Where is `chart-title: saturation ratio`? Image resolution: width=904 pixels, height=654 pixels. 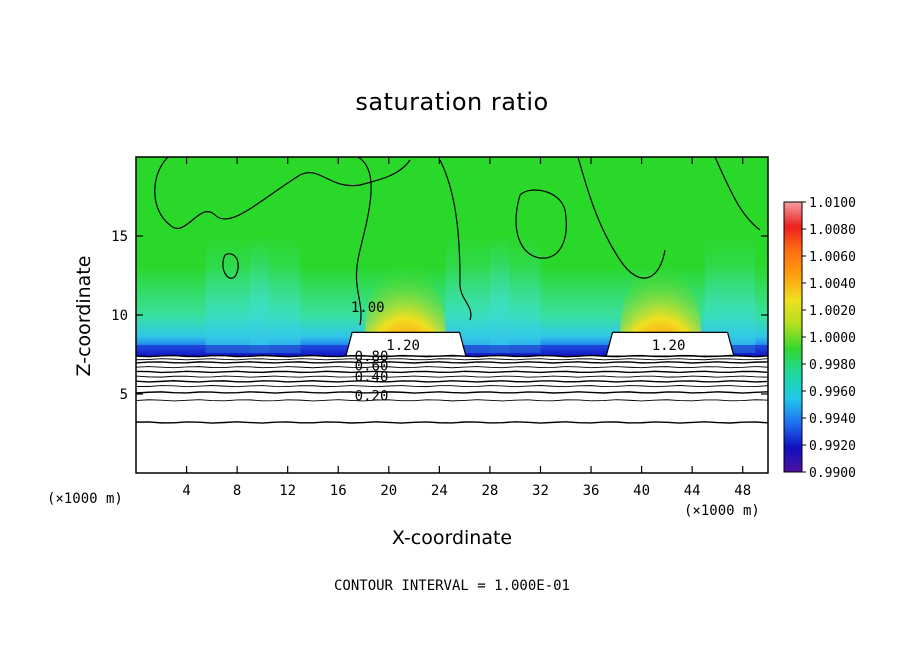 chart-title: saturation ratio is located at coordinates (452, 102).